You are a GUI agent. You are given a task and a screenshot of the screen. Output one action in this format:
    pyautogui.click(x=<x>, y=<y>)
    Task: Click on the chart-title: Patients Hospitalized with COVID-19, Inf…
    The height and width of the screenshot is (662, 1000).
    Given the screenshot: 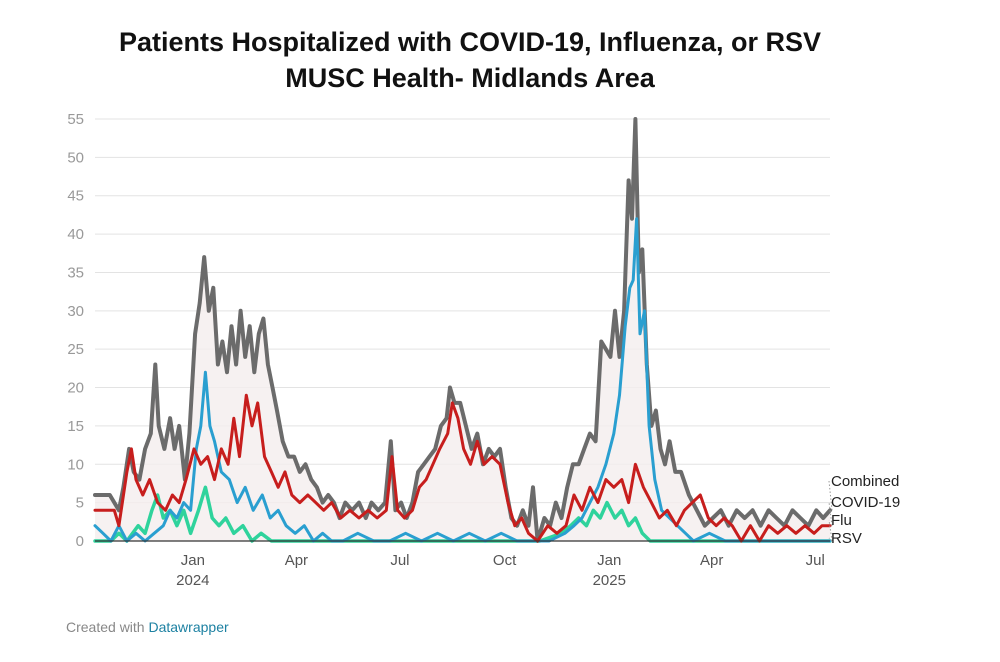 What is the action you would take?
    pyautogui.click(x=470, y=42)
    